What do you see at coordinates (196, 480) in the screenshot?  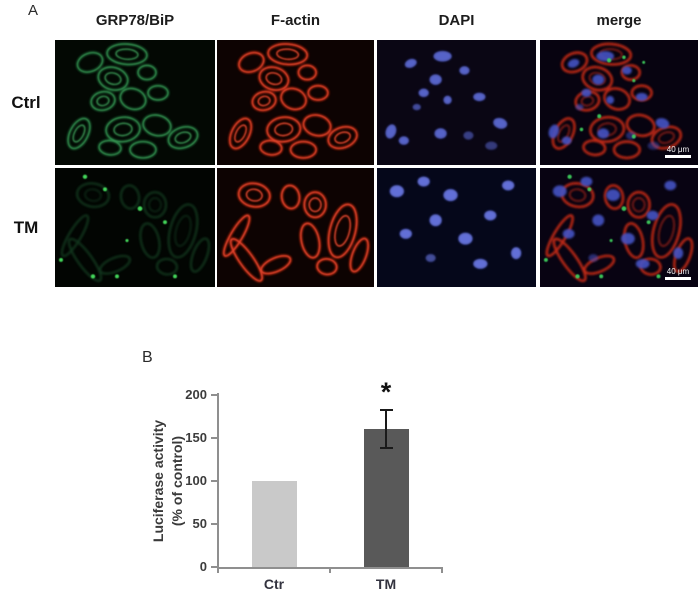 I see `y-tick-label: 100` at bounding box center [196, 480].